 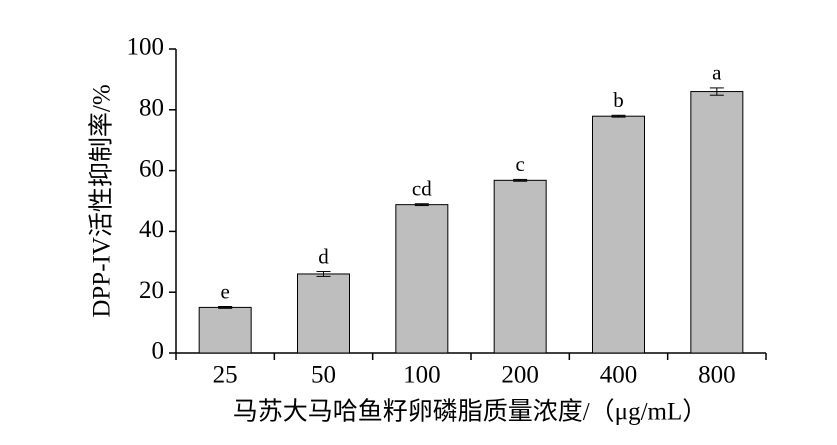 What do you see at coordinates (225, 291) in the screenshot?
I see `annotation: e` at bounding box center [225, 291].